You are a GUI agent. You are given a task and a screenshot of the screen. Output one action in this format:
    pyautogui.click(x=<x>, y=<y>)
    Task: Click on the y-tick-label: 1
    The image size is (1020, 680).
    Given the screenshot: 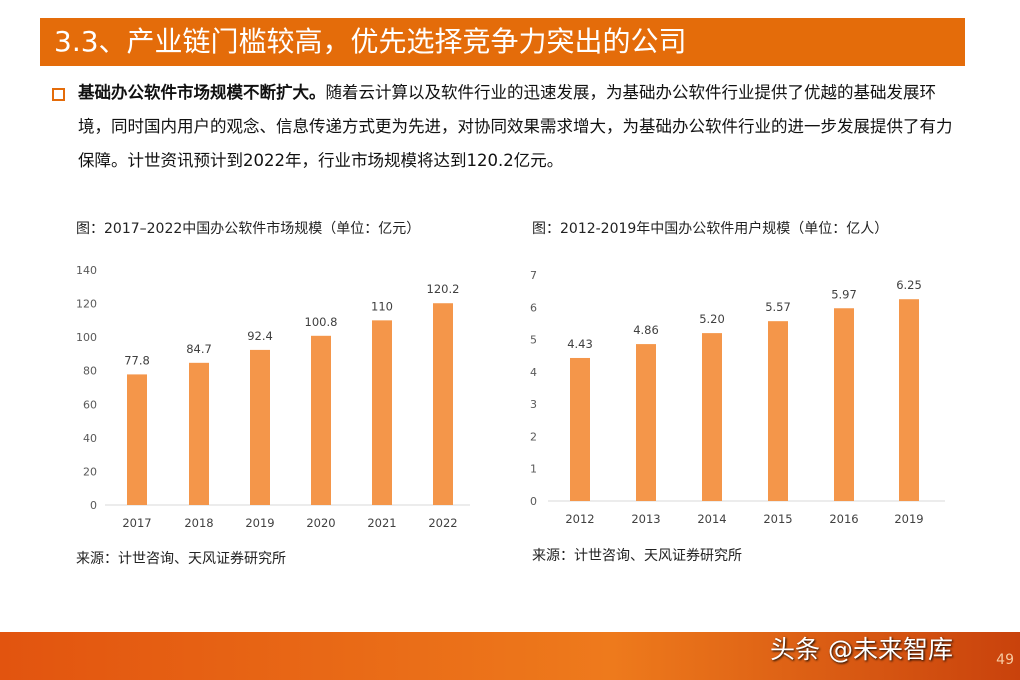 What is the action you would take?
    pyautogui.click(x=533, y=469)
    